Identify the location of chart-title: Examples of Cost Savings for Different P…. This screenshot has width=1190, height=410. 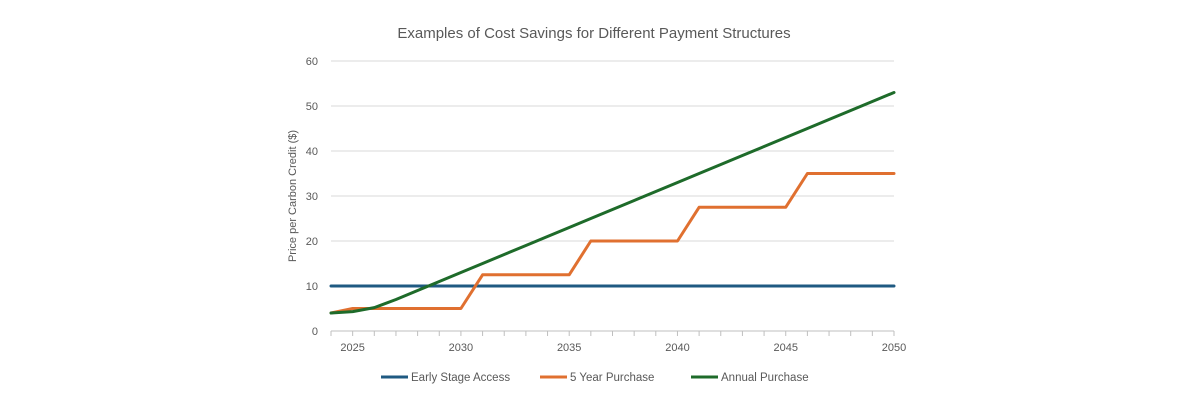
(593, 33).